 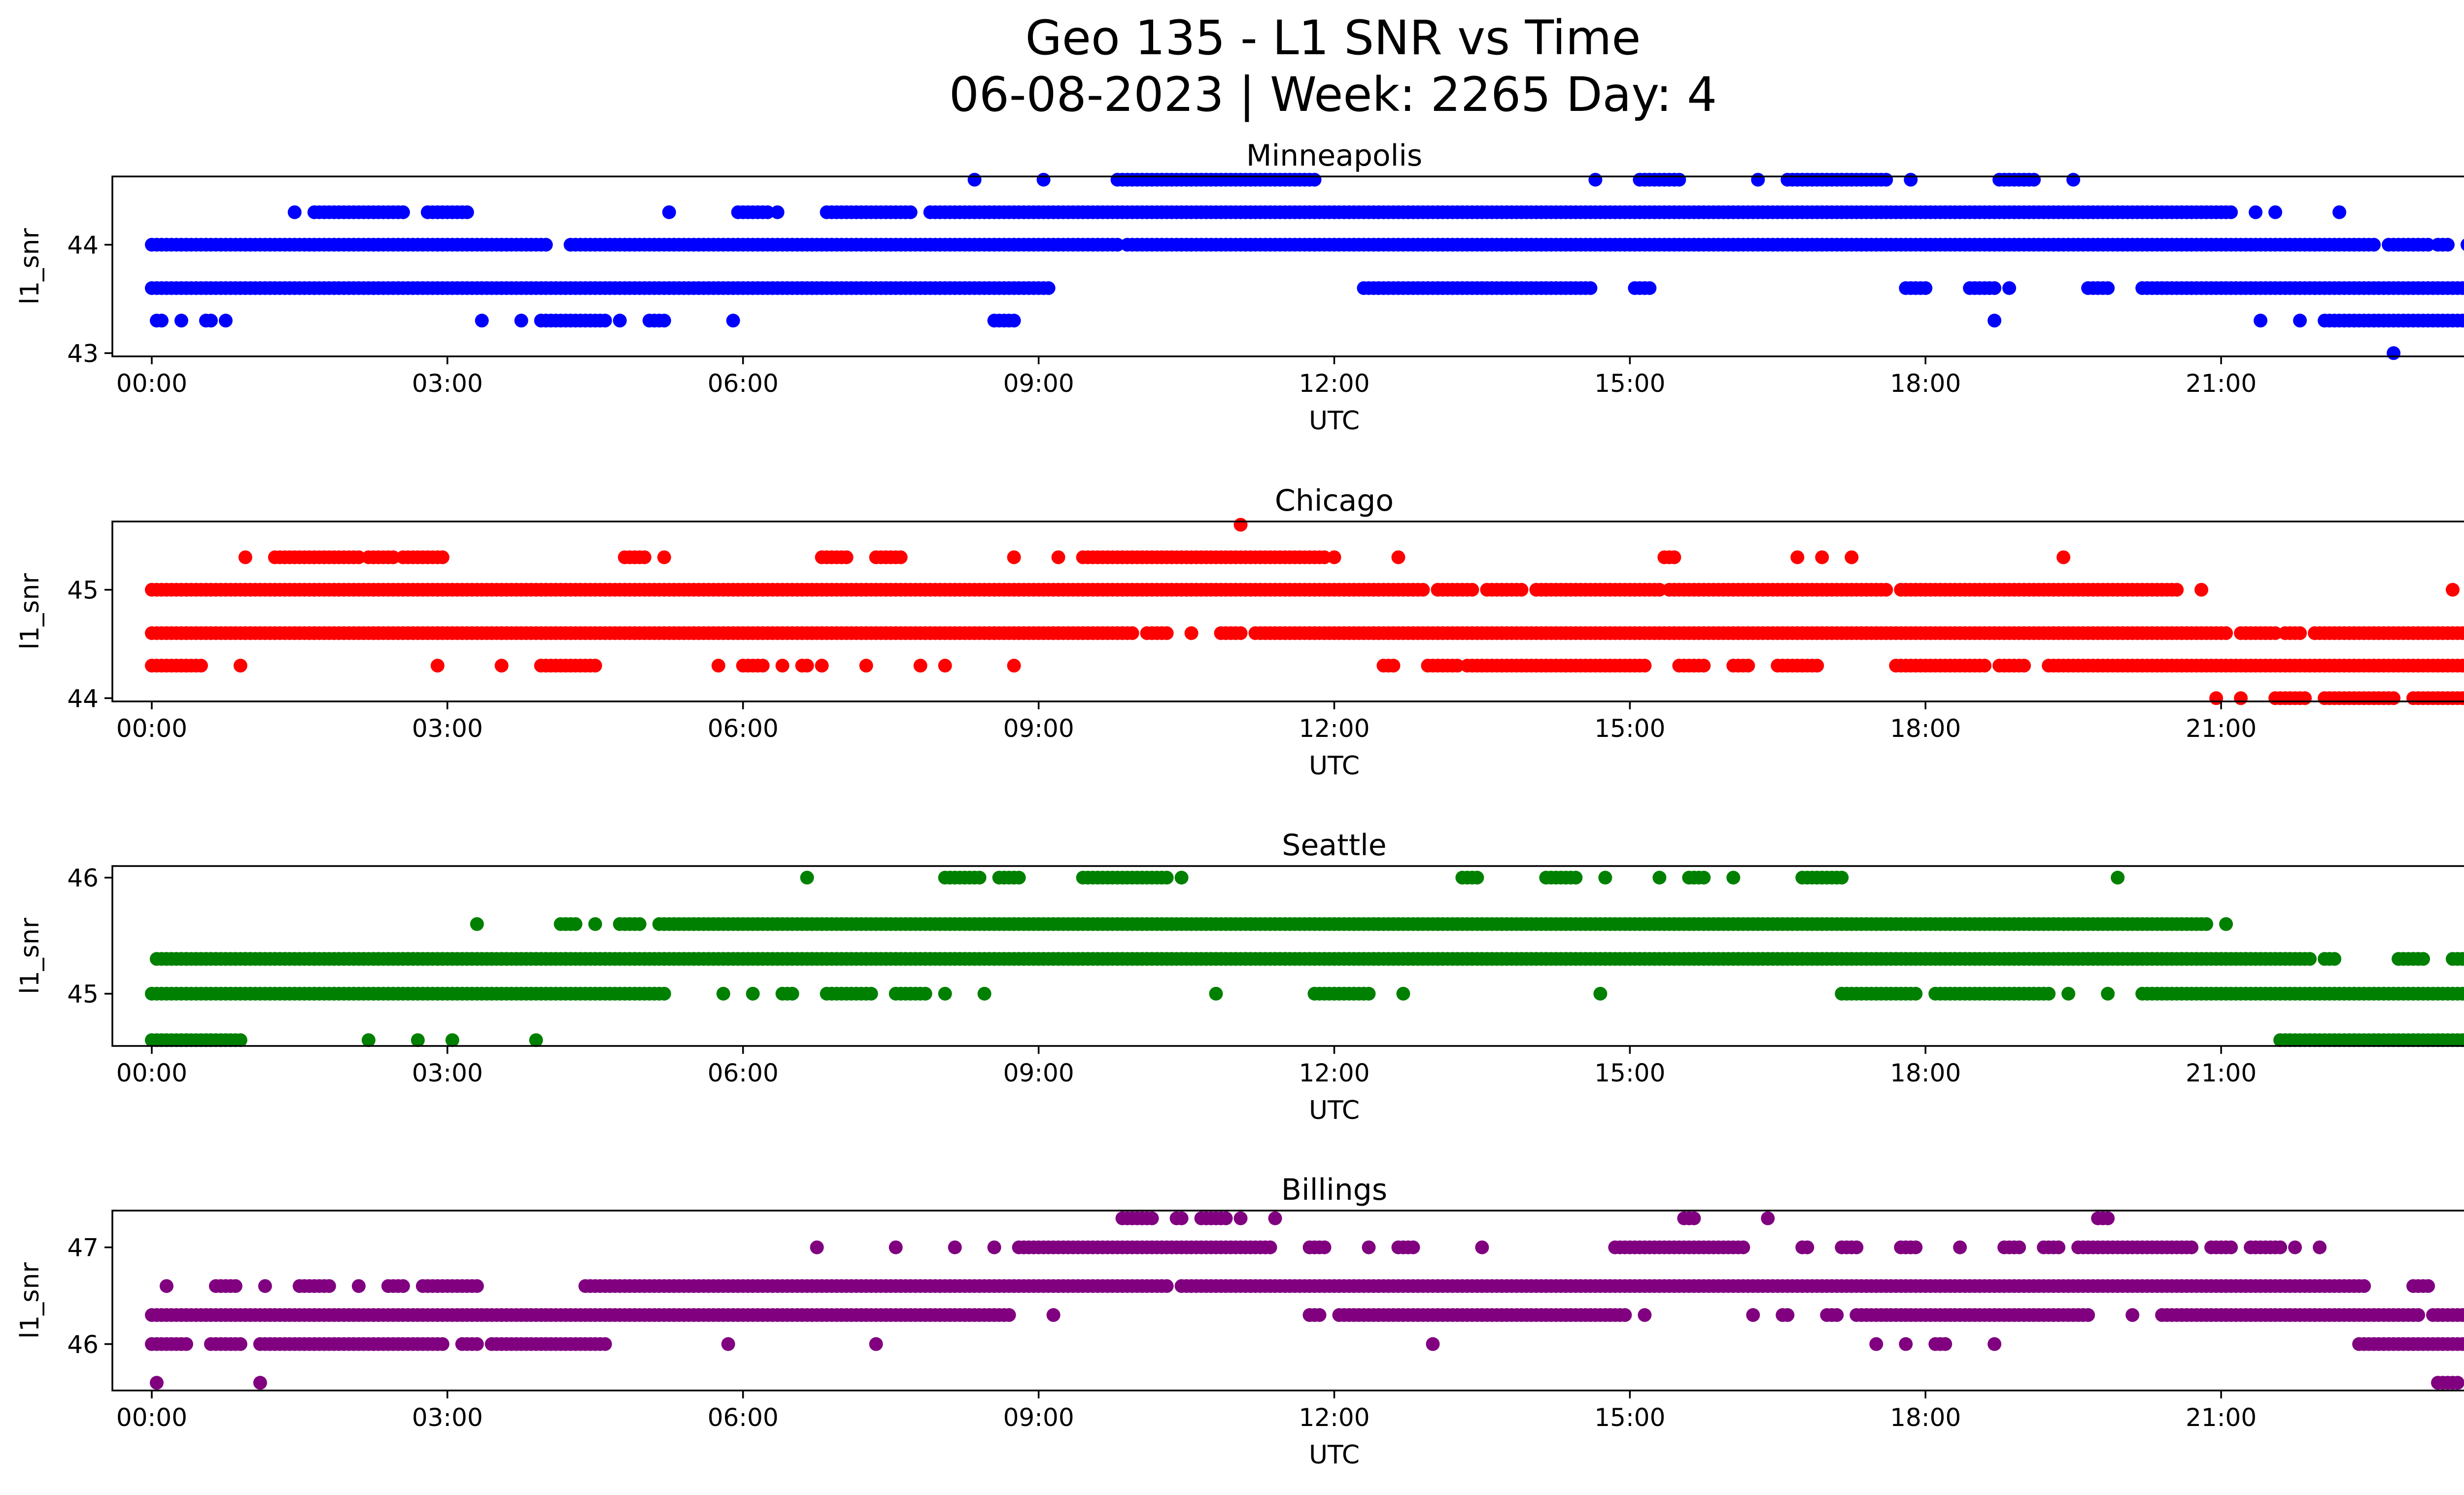 I want to click on y-tick-label: 43, so click(x=83, y=353).